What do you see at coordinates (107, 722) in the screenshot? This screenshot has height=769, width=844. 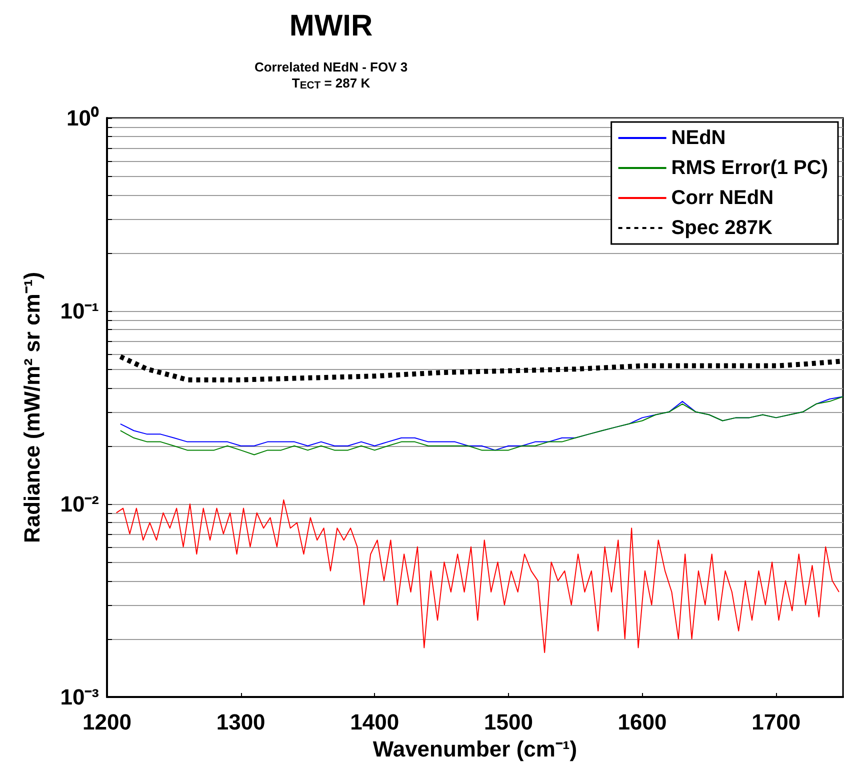 I see `x-tick-label: 1200` at bounding box center [107, 722].